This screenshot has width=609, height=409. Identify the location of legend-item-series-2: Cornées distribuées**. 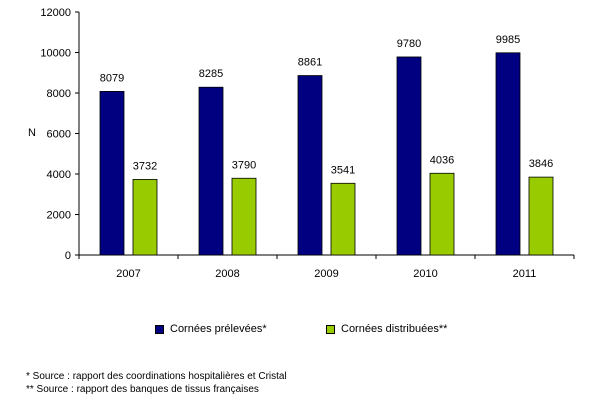
(386, 329).